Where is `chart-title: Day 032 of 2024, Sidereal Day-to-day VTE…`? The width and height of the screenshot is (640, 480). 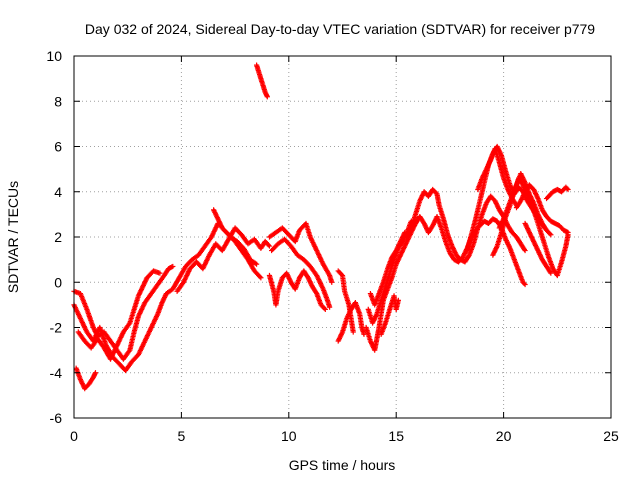 chart-title: Day 032 of 2024, Sidereal Day-to-day VTE… is located at coordinates (340, 29).